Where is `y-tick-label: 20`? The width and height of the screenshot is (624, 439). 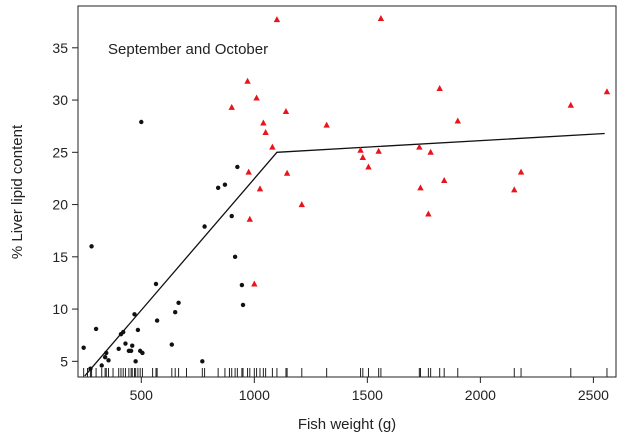 y-tick-label: 20 is located at coordinates (60, 205).